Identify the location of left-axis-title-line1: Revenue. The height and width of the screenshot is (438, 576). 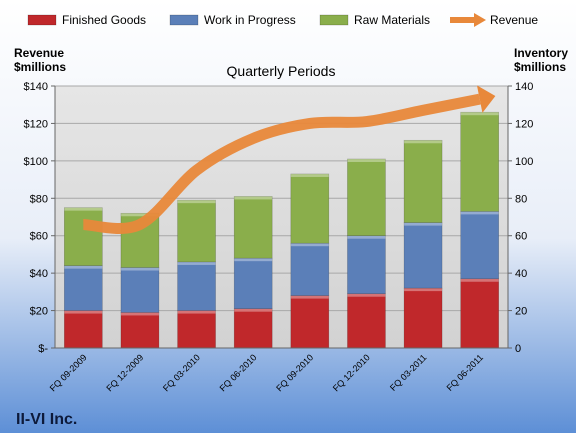
(39, 53).